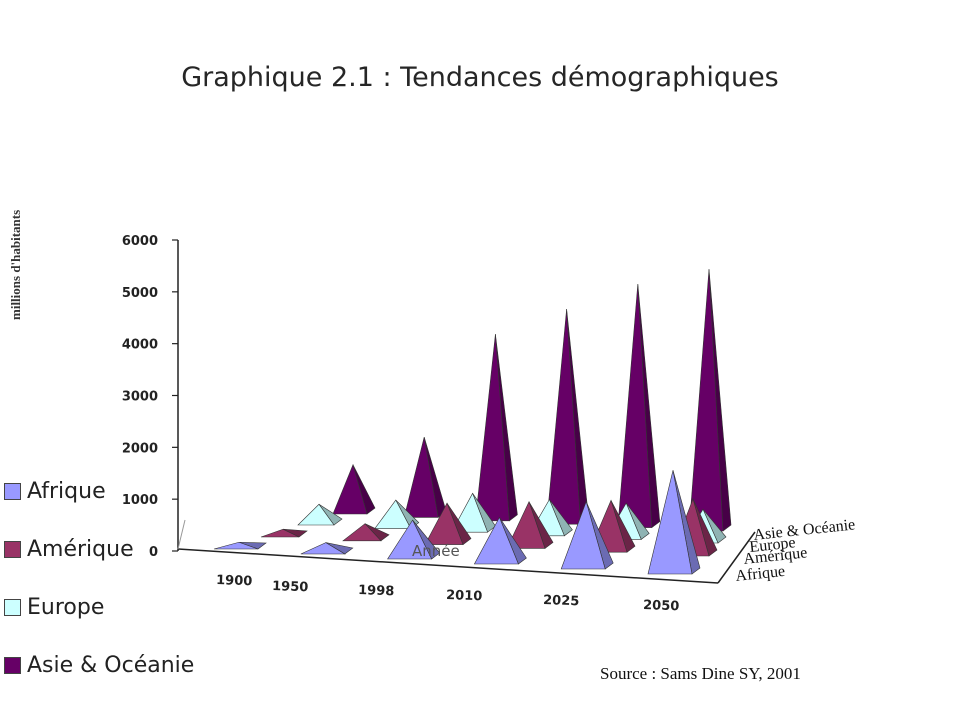 This screenshot has height=720, width=960. I want to click on y-tick-label: 5000, so click(140, 293).